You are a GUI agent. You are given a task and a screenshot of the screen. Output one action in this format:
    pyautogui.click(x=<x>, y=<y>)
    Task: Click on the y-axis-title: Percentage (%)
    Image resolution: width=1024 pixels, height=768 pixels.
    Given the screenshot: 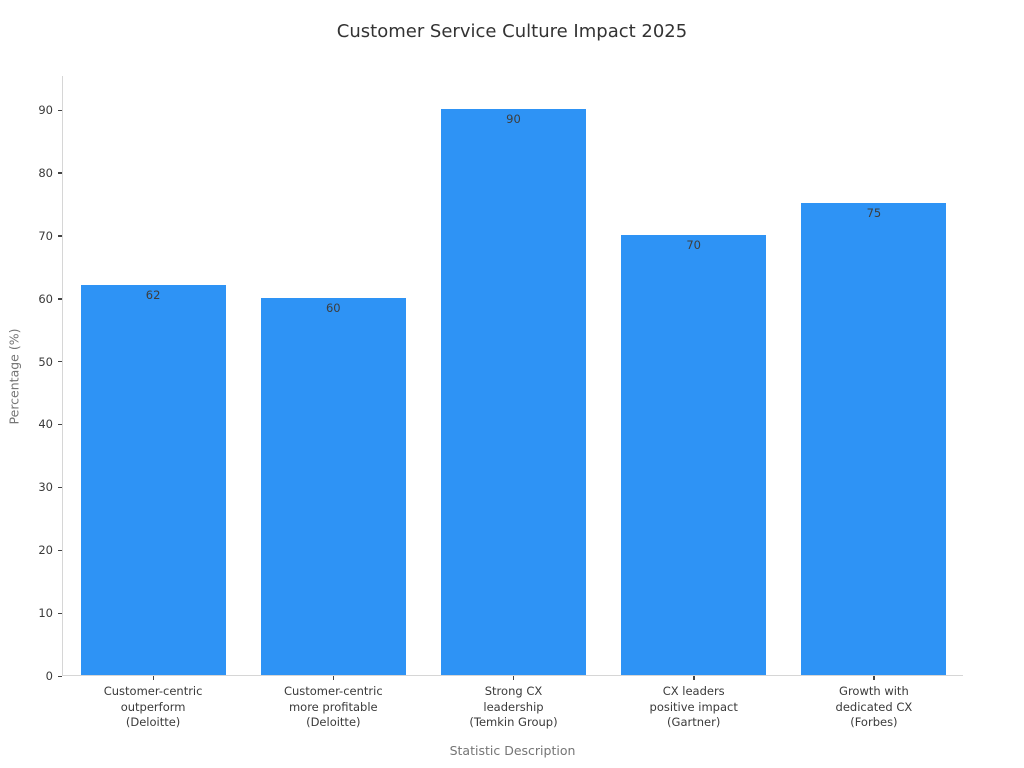 What is the action you would take?
    pyautogui.click(x=14, y=376)
    